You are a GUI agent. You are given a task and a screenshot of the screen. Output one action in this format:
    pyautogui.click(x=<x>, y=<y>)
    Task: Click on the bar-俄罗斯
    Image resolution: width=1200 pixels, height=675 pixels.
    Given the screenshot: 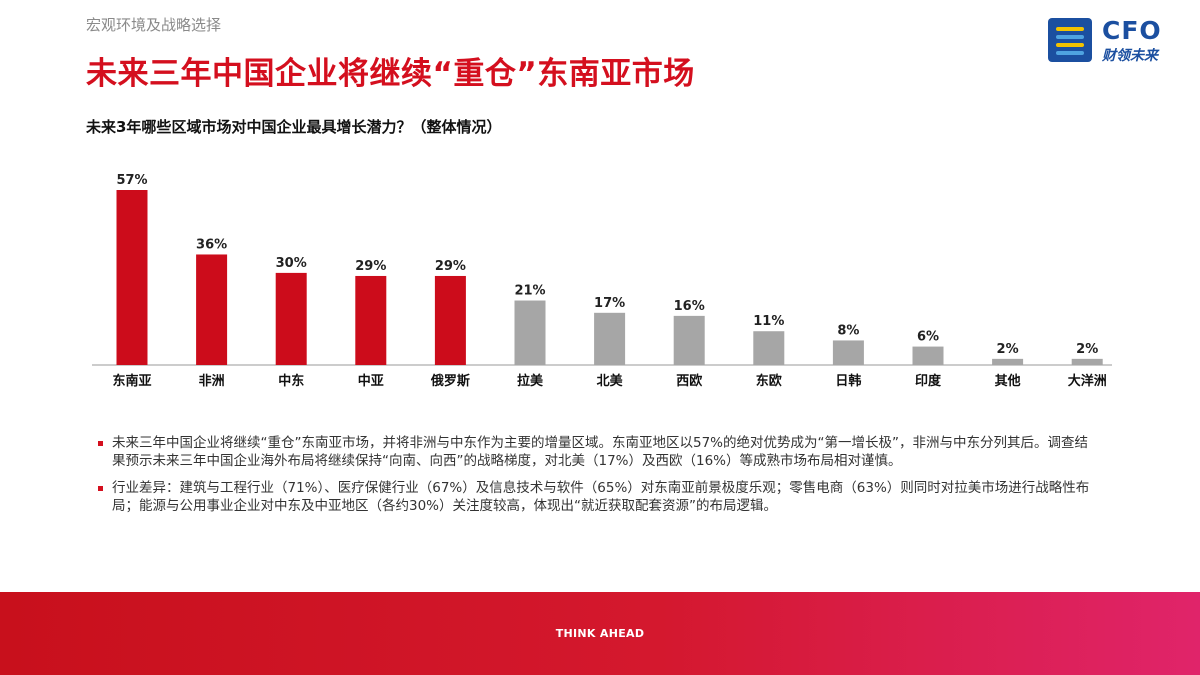 What is the action you would take?
    pyautogui.click(x=450, y=320)
    